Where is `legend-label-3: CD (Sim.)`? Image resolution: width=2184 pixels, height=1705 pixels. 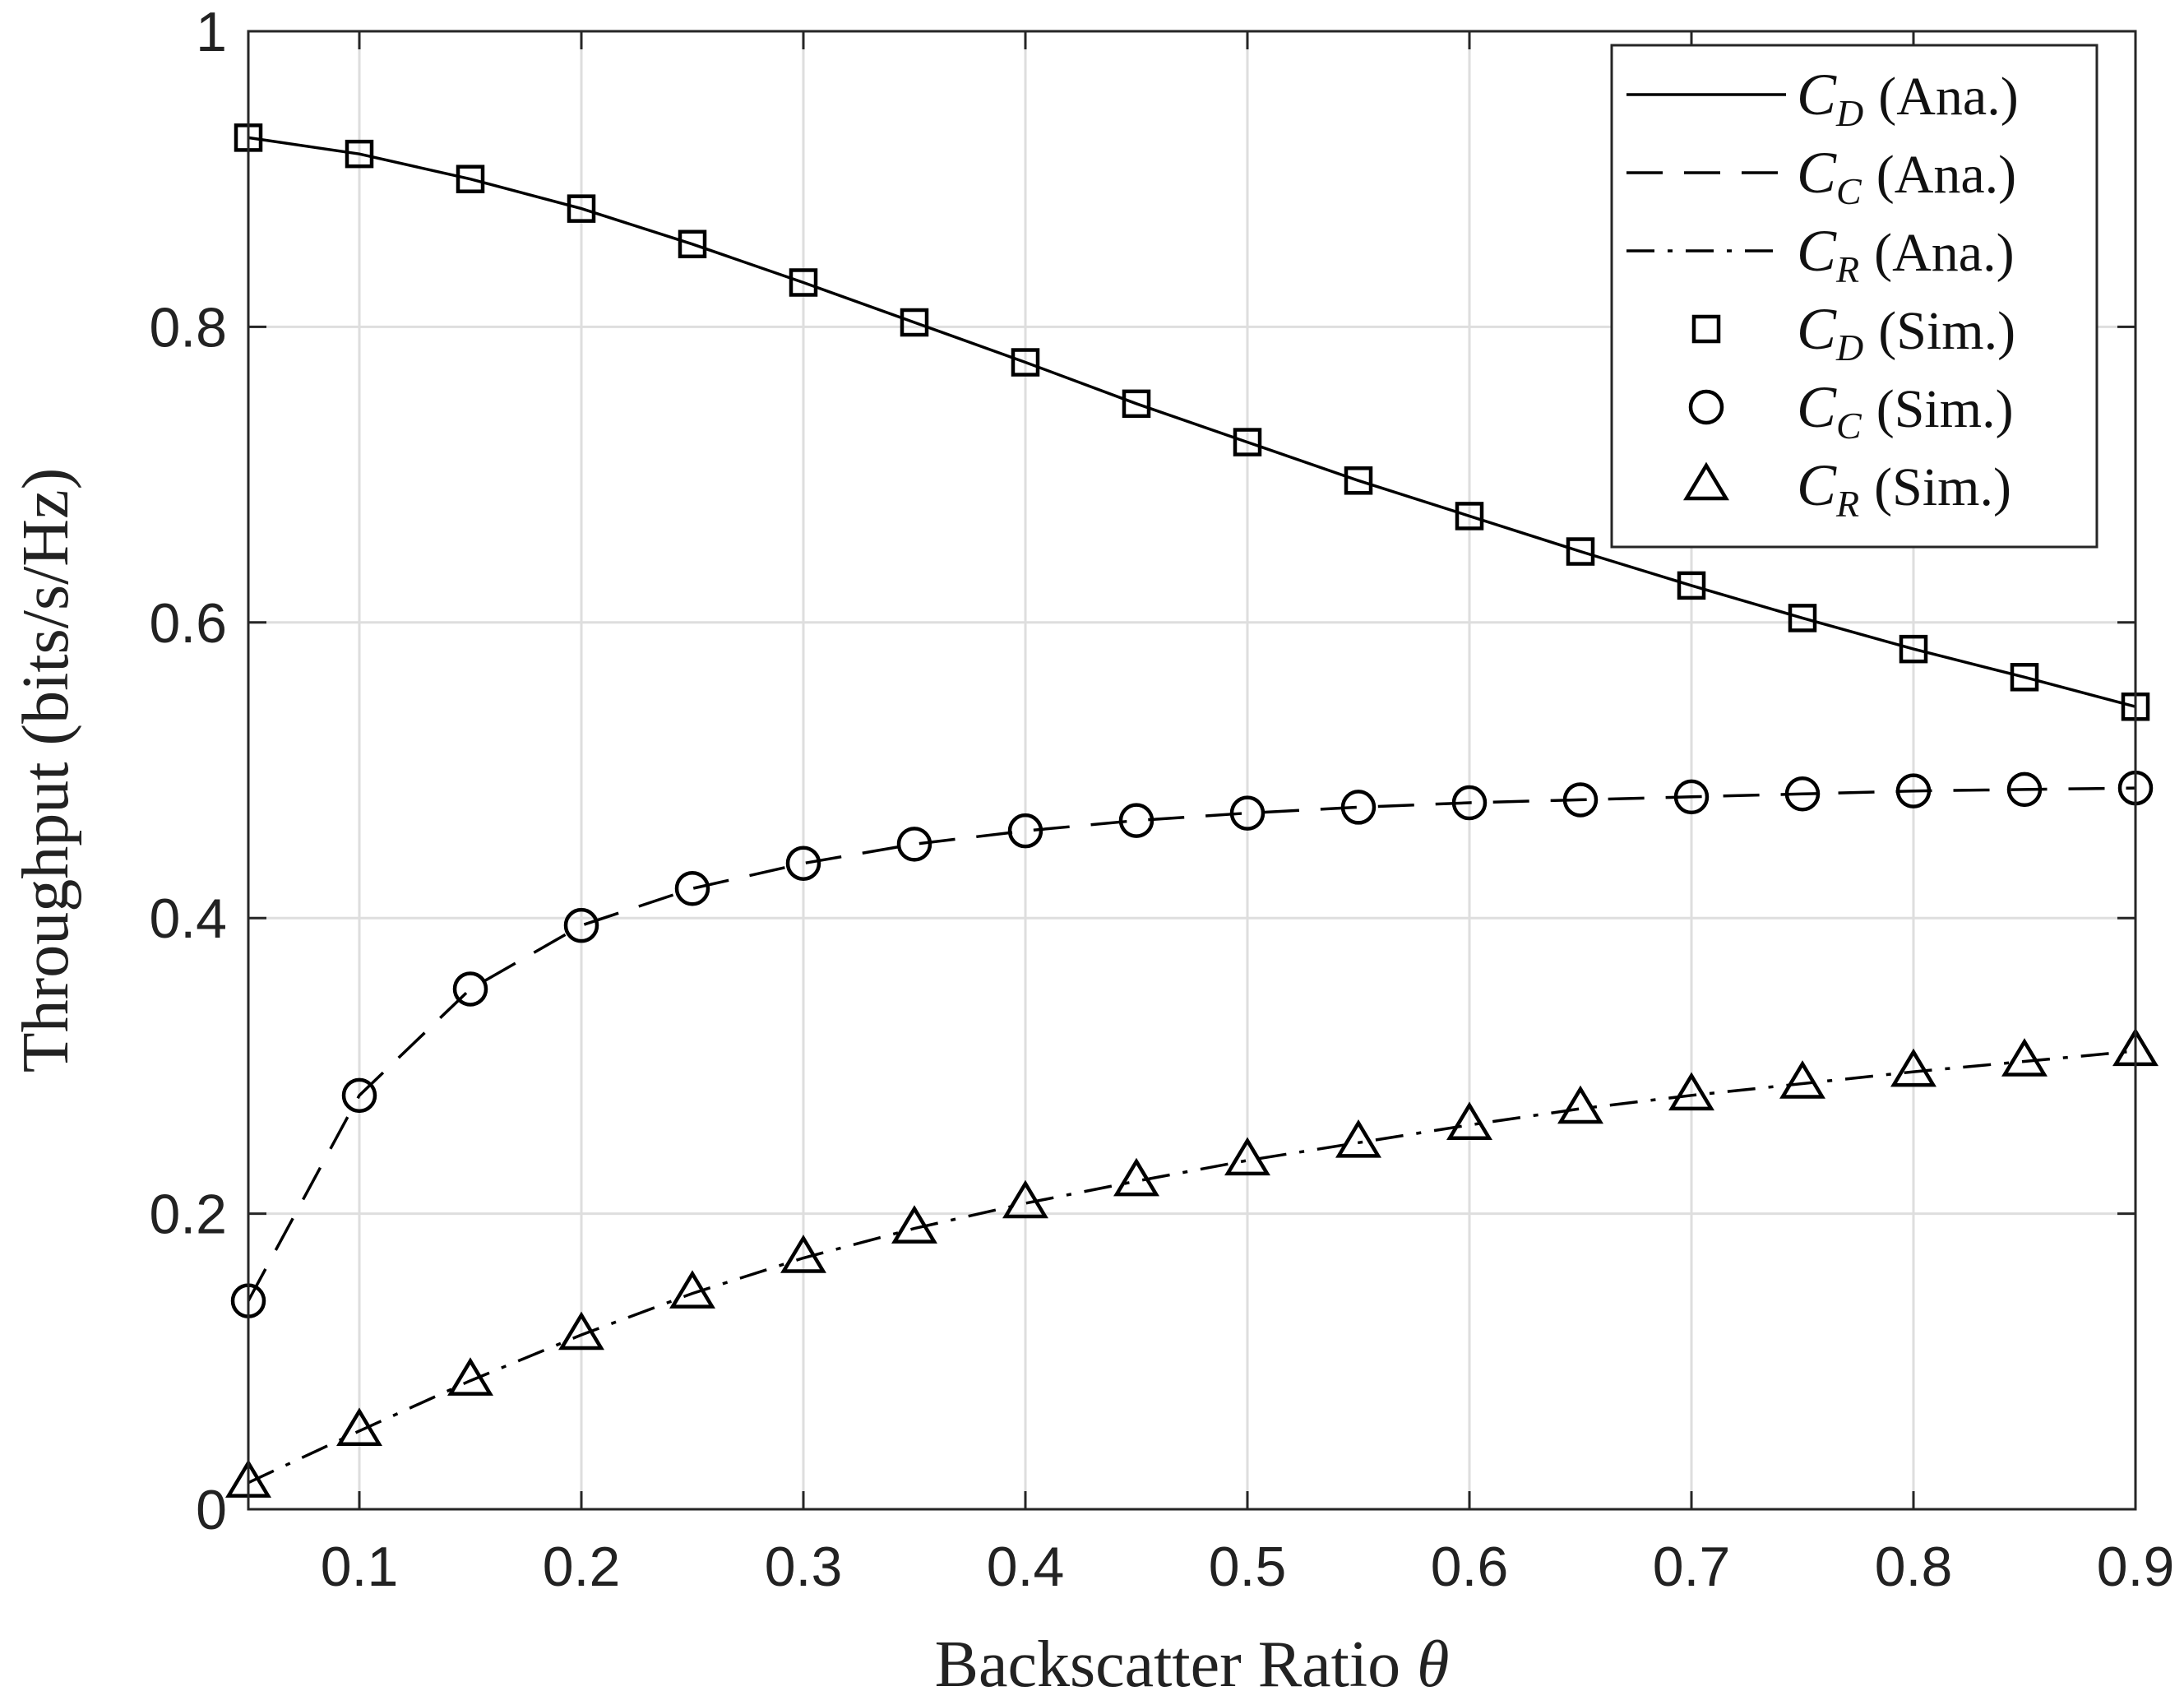 legend-label-3: CD (Sim.) is located at coordinates (1906, 332).